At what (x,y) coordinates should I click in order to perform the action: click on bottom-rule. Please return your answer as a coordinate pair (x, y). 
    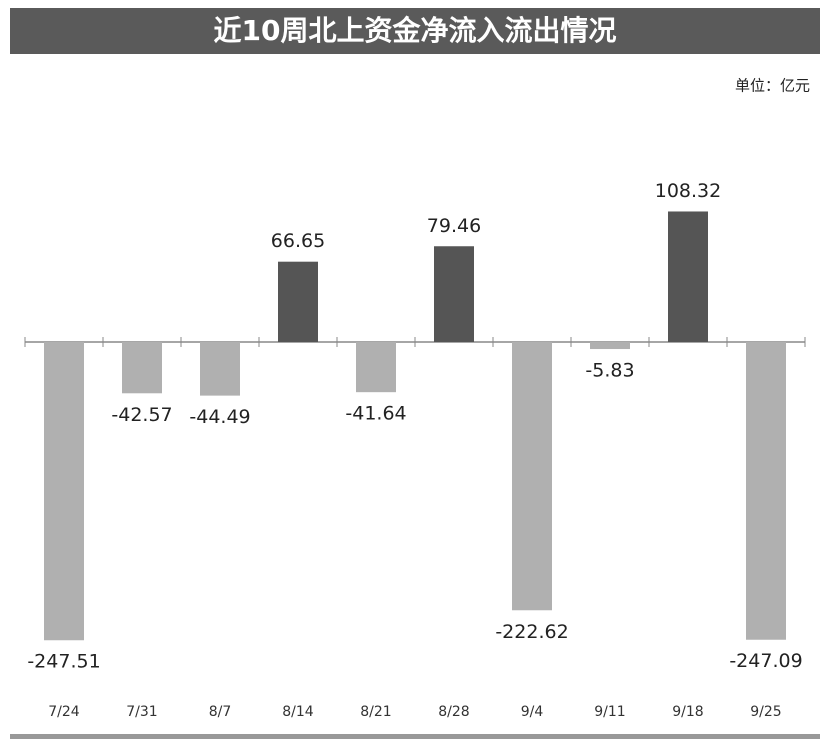
    Looking at the image, I should click on (415, 736).